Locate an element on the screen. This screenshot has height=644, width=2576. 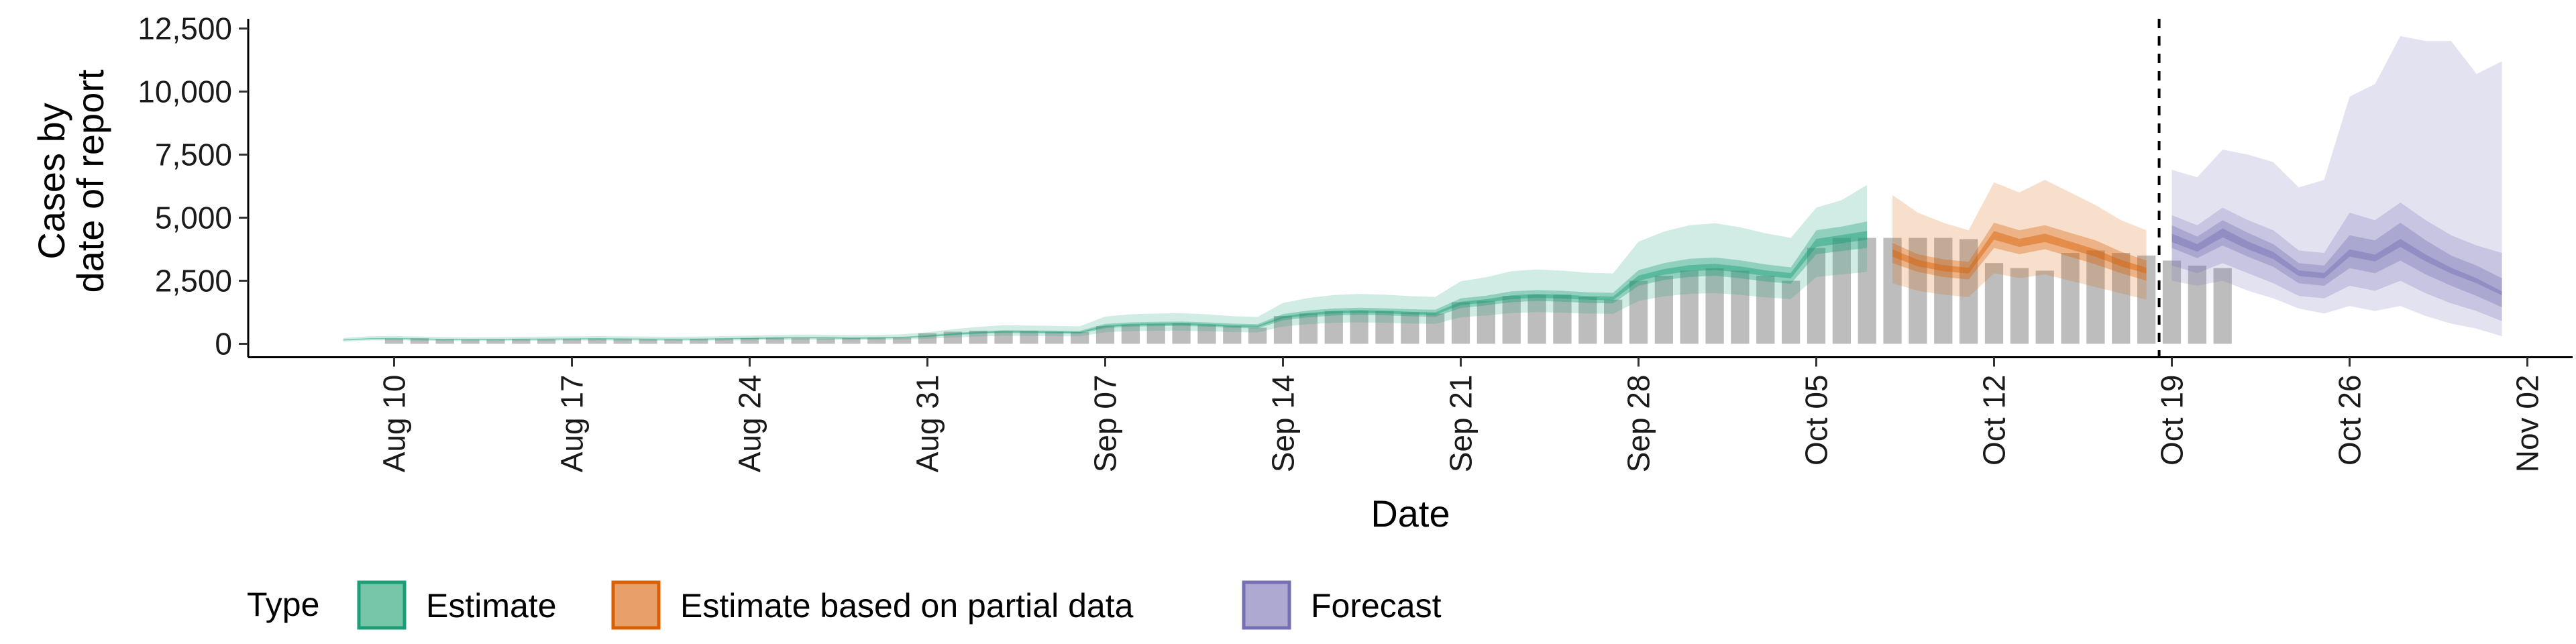
legend-label: Estimate is located at coordinates (491, 606).